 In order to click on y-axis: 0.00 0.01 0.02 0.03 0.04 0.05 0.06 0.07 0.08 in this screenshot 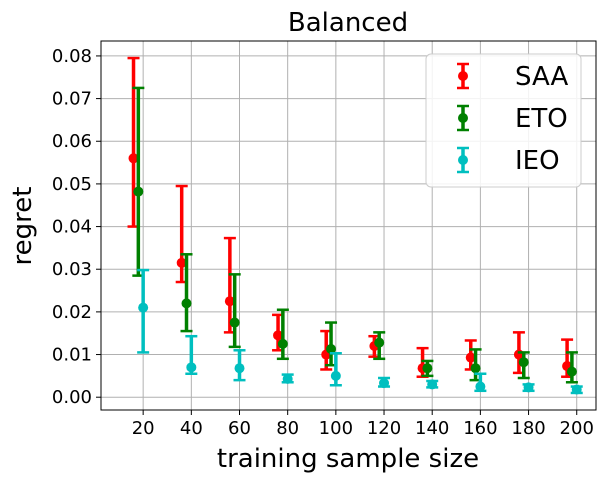, I will do `click(76, 227)`.